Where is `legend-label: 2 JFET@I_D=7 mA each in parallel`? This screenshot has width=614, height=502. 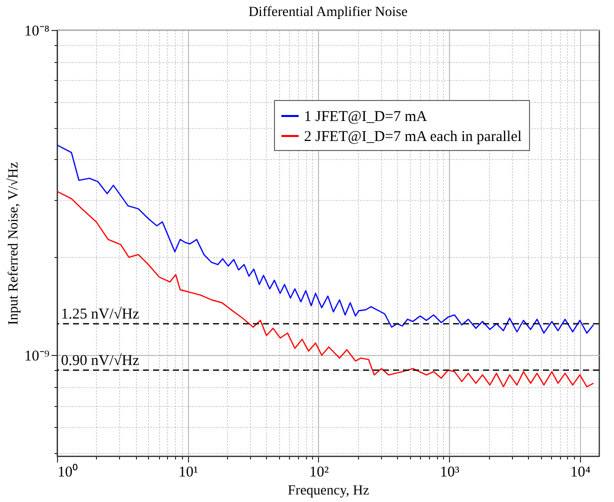
legend-label: 2 JFET@I_D=7 mA each in parallel is located at coordinates (413, 137).